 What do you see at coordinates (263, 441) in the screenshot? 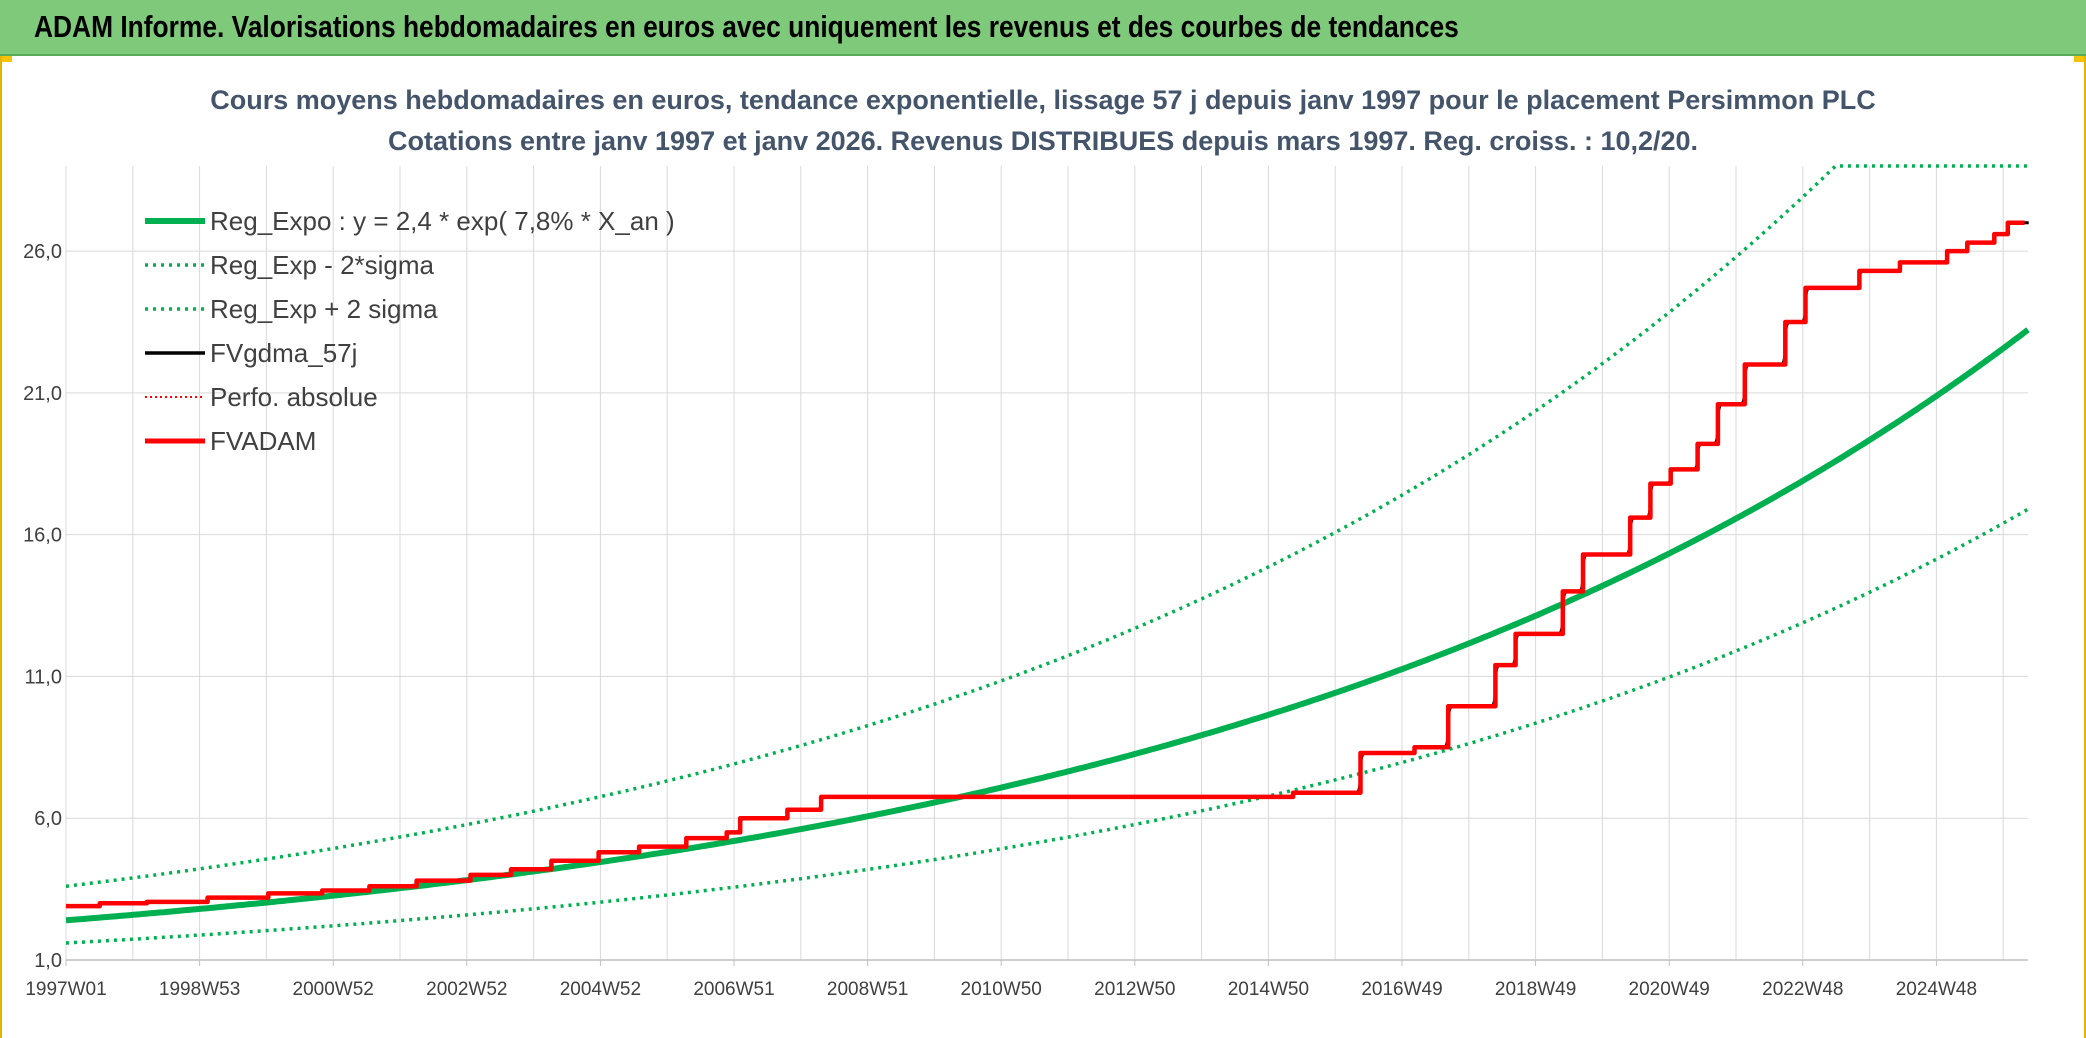
I see `legend-label: FVADAM` at bounding box center [263, 441].